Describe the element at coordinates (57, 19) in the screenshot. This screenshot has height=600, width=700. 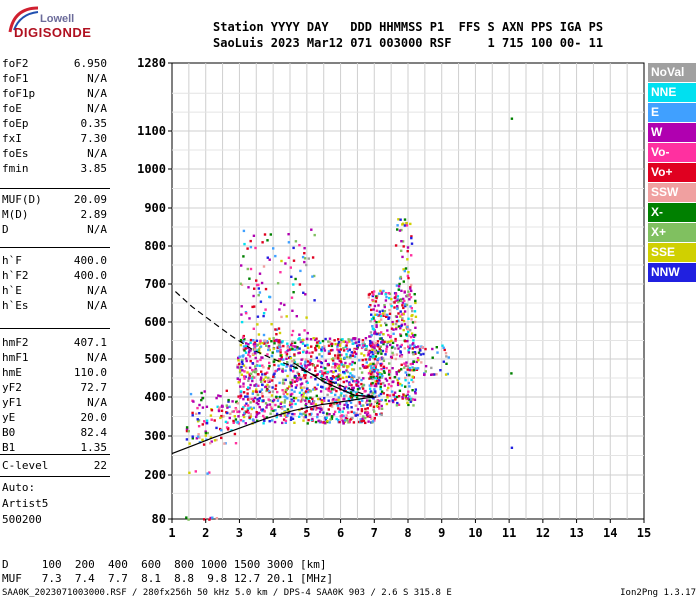
I see `logo-text-lowell: Lowell` at that location.